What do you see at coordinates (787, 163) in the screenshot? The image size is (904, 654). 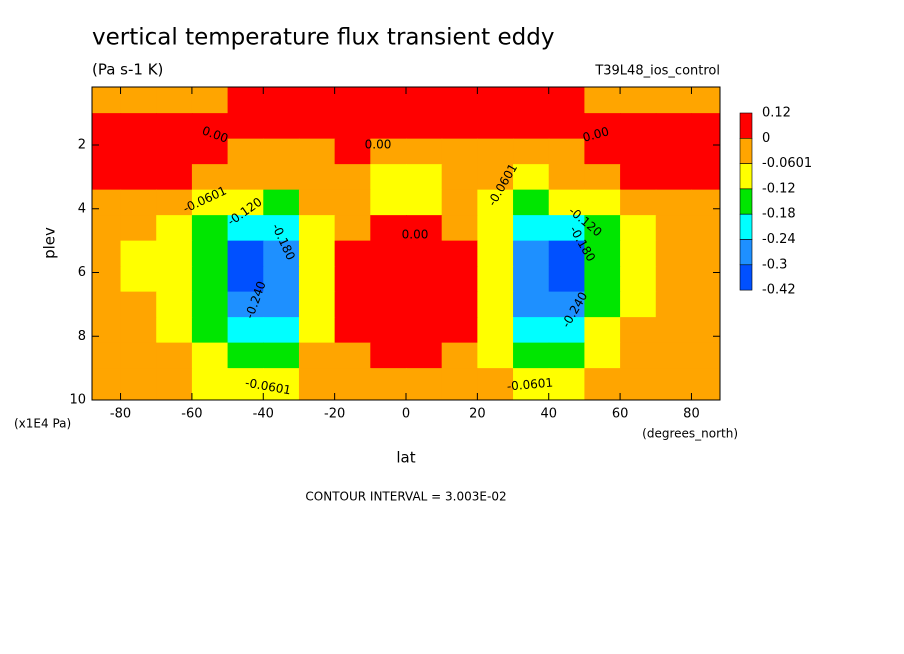 I see `colorbar-label: -0.0601` at bounding box center [787, 163].